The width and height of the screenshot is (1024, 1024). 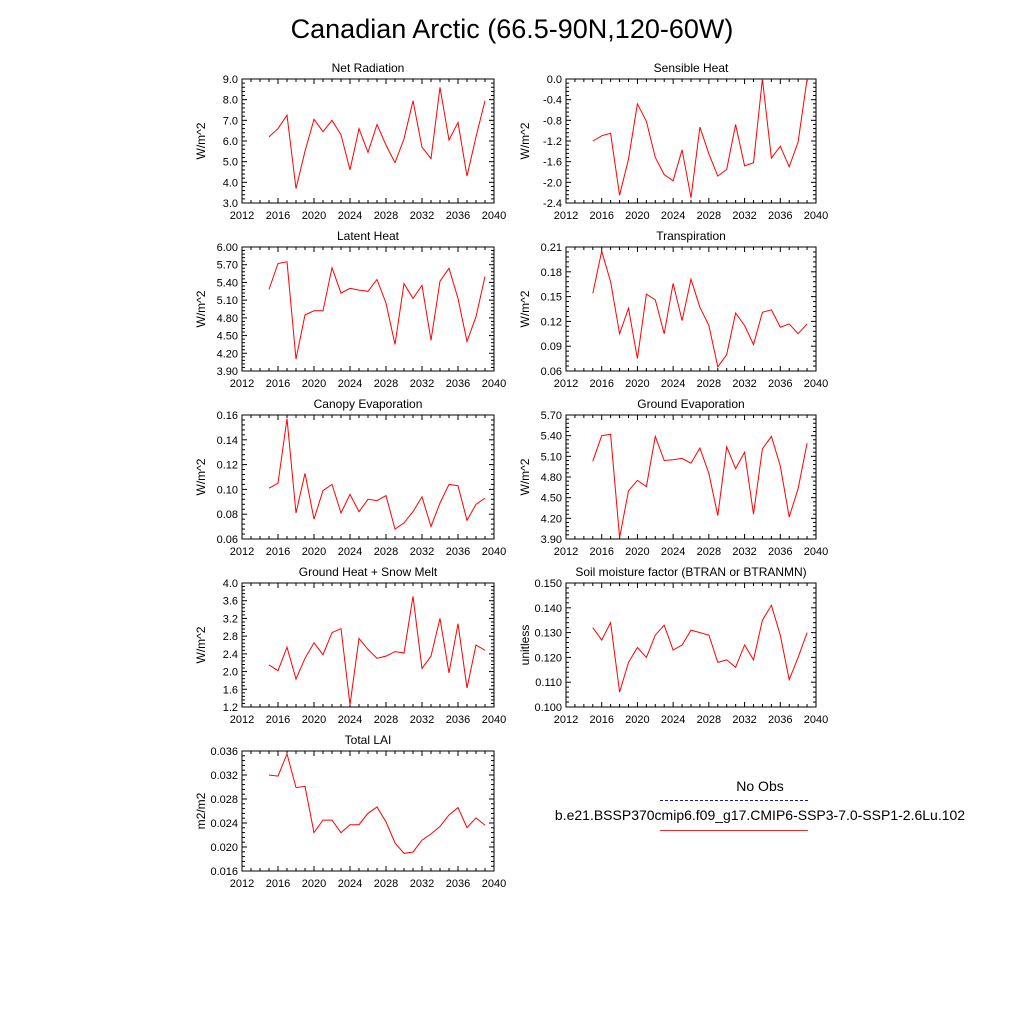 What do you see at coordinates (227, 248) in the screenshot?
I see `y-tick-label: 6.00` at bounding box center [227, 248].